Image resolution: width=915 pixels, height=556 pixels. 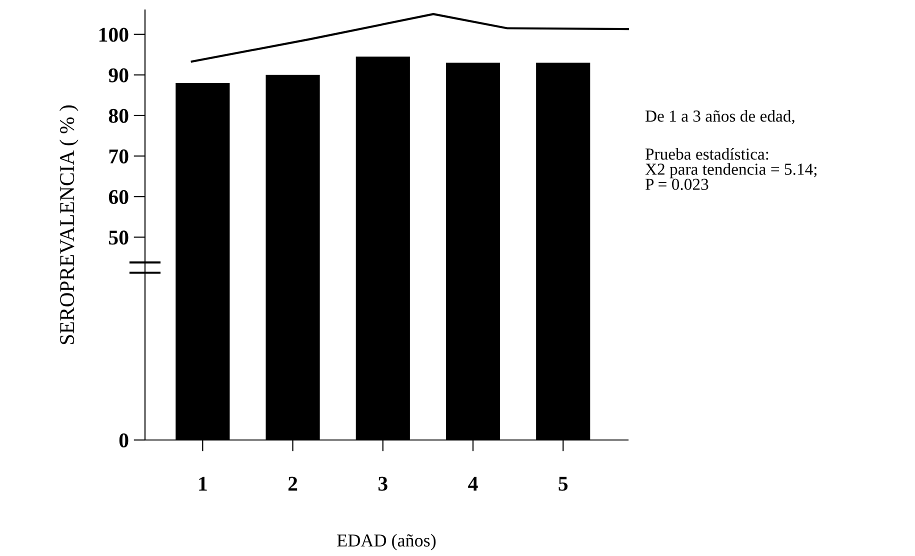 What do you see at coordinates (719, 117) in the screenshot?
I see `text: De 1 a 3 años de edad,` at bounding box center [719, 117].